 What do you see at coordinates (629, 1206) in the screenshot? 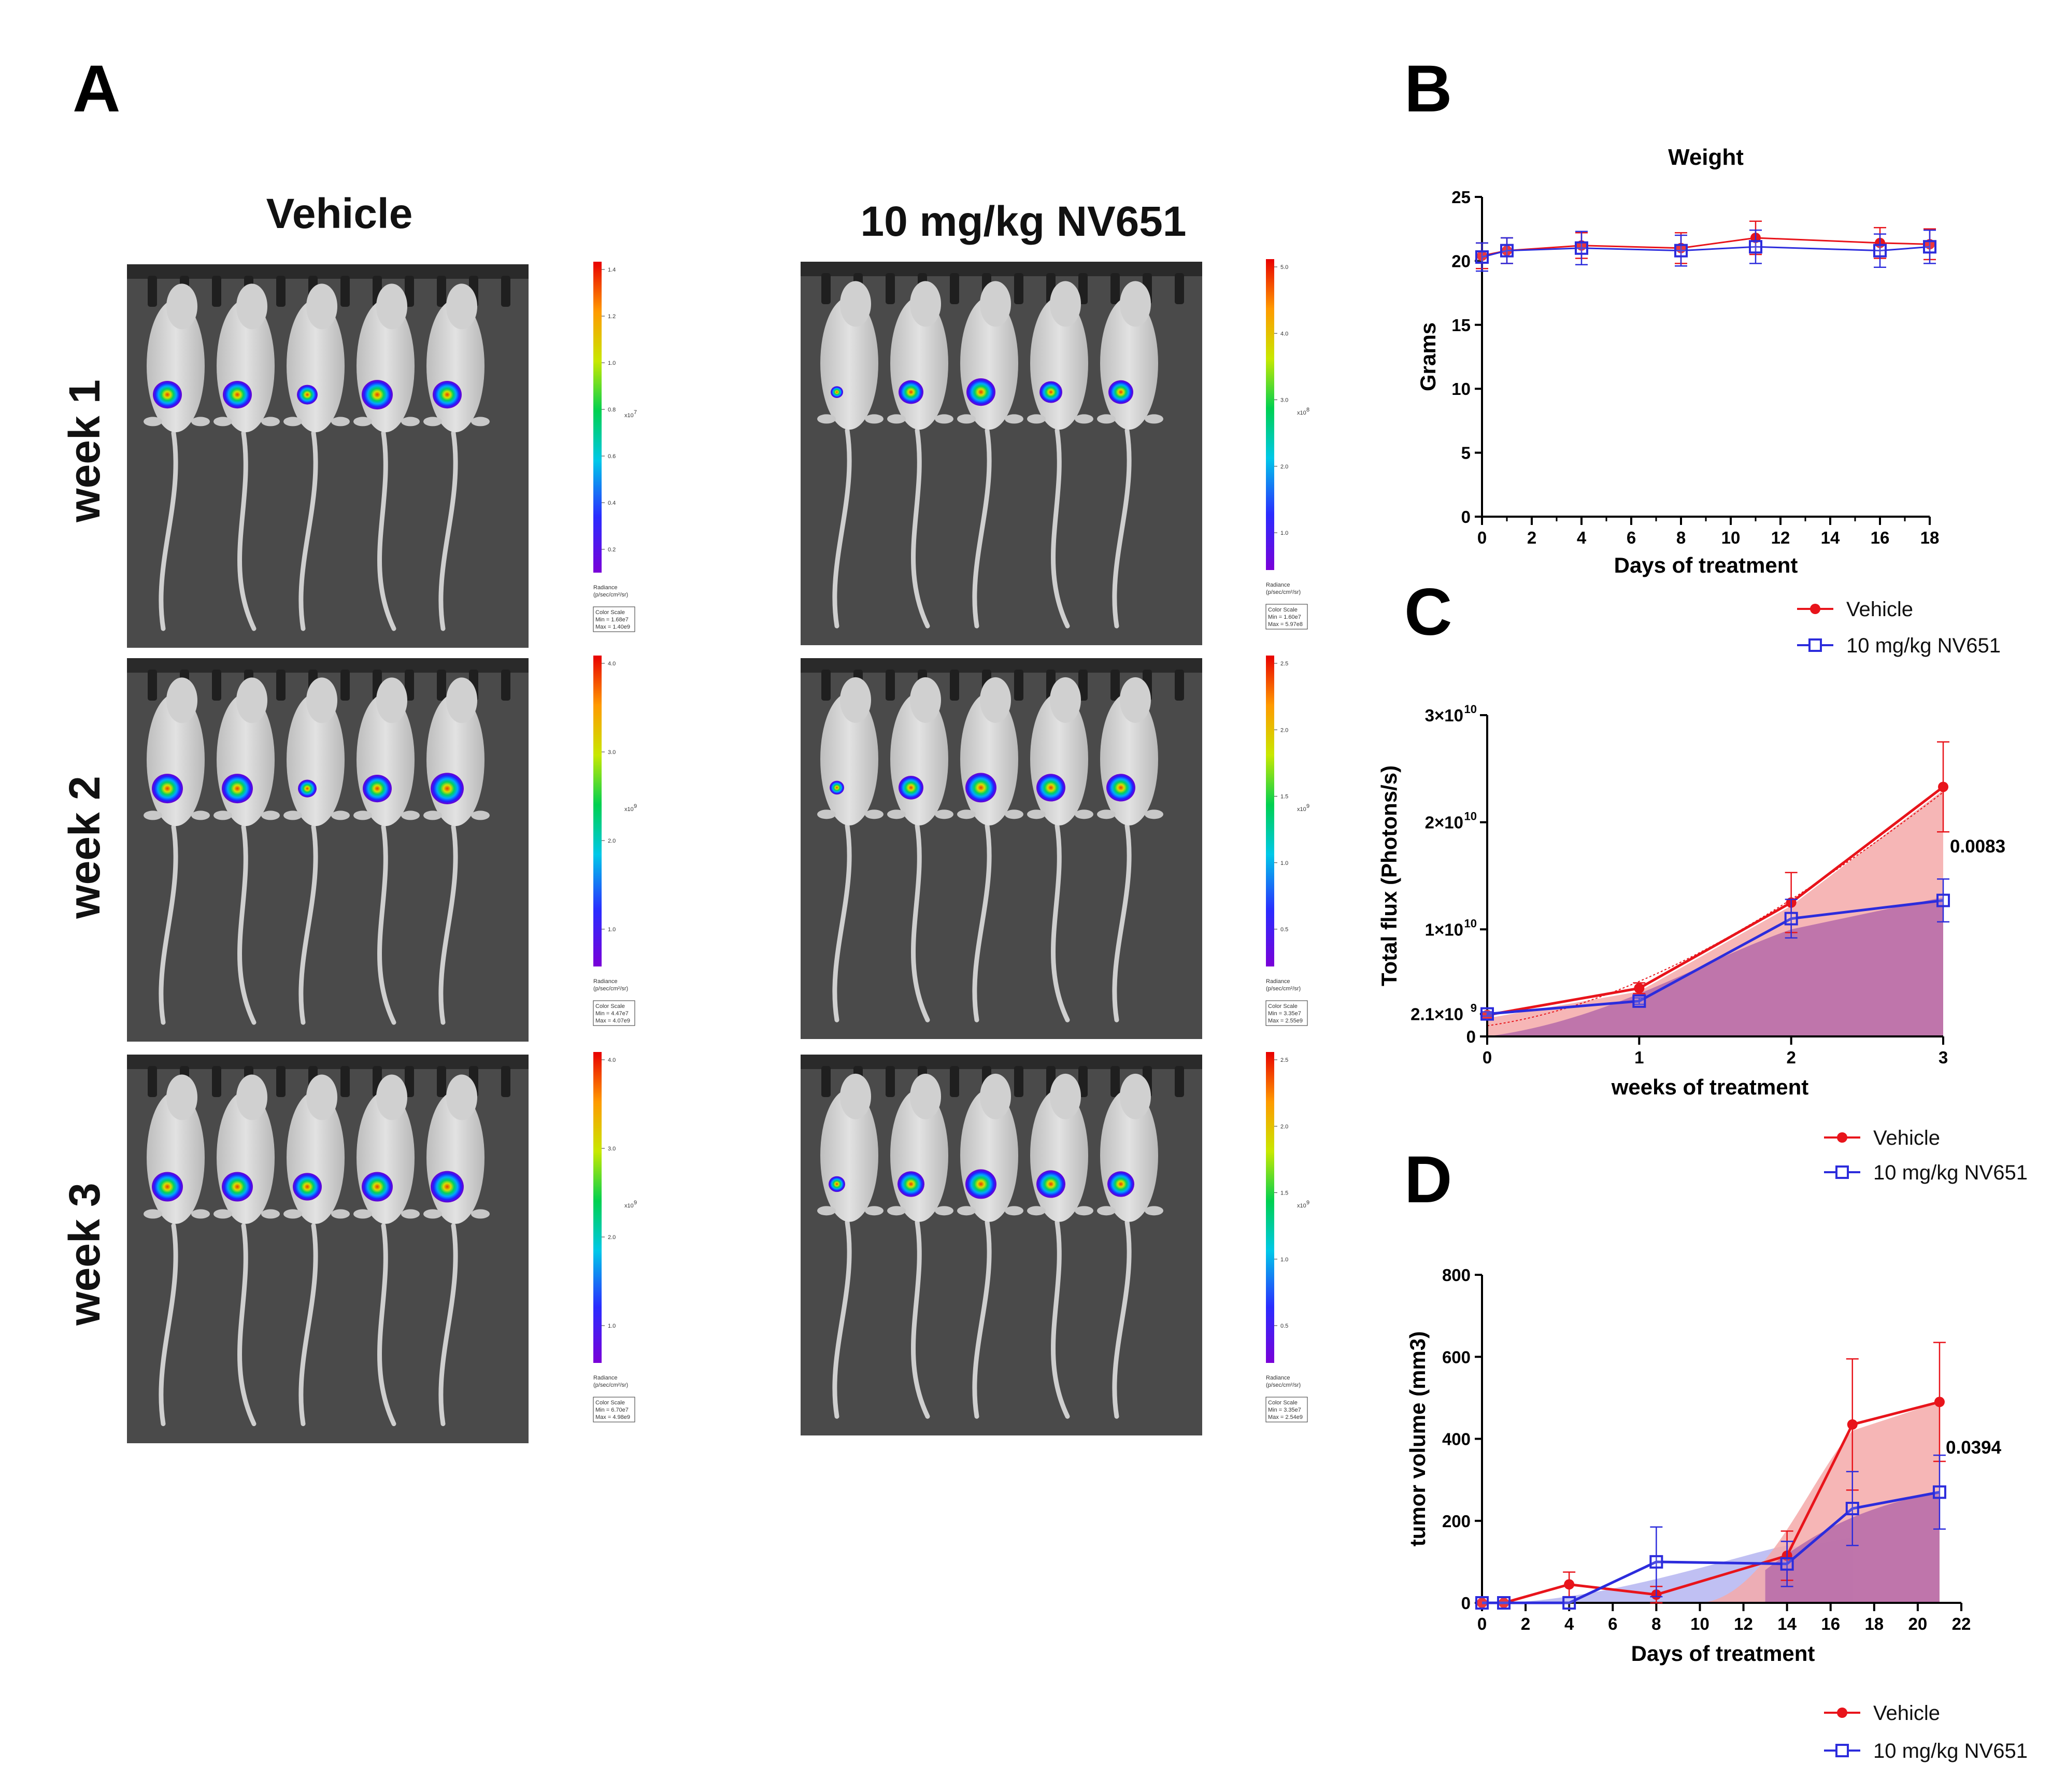
I see `colorbar-exponent: x10` at bounding box center [629, 1206].